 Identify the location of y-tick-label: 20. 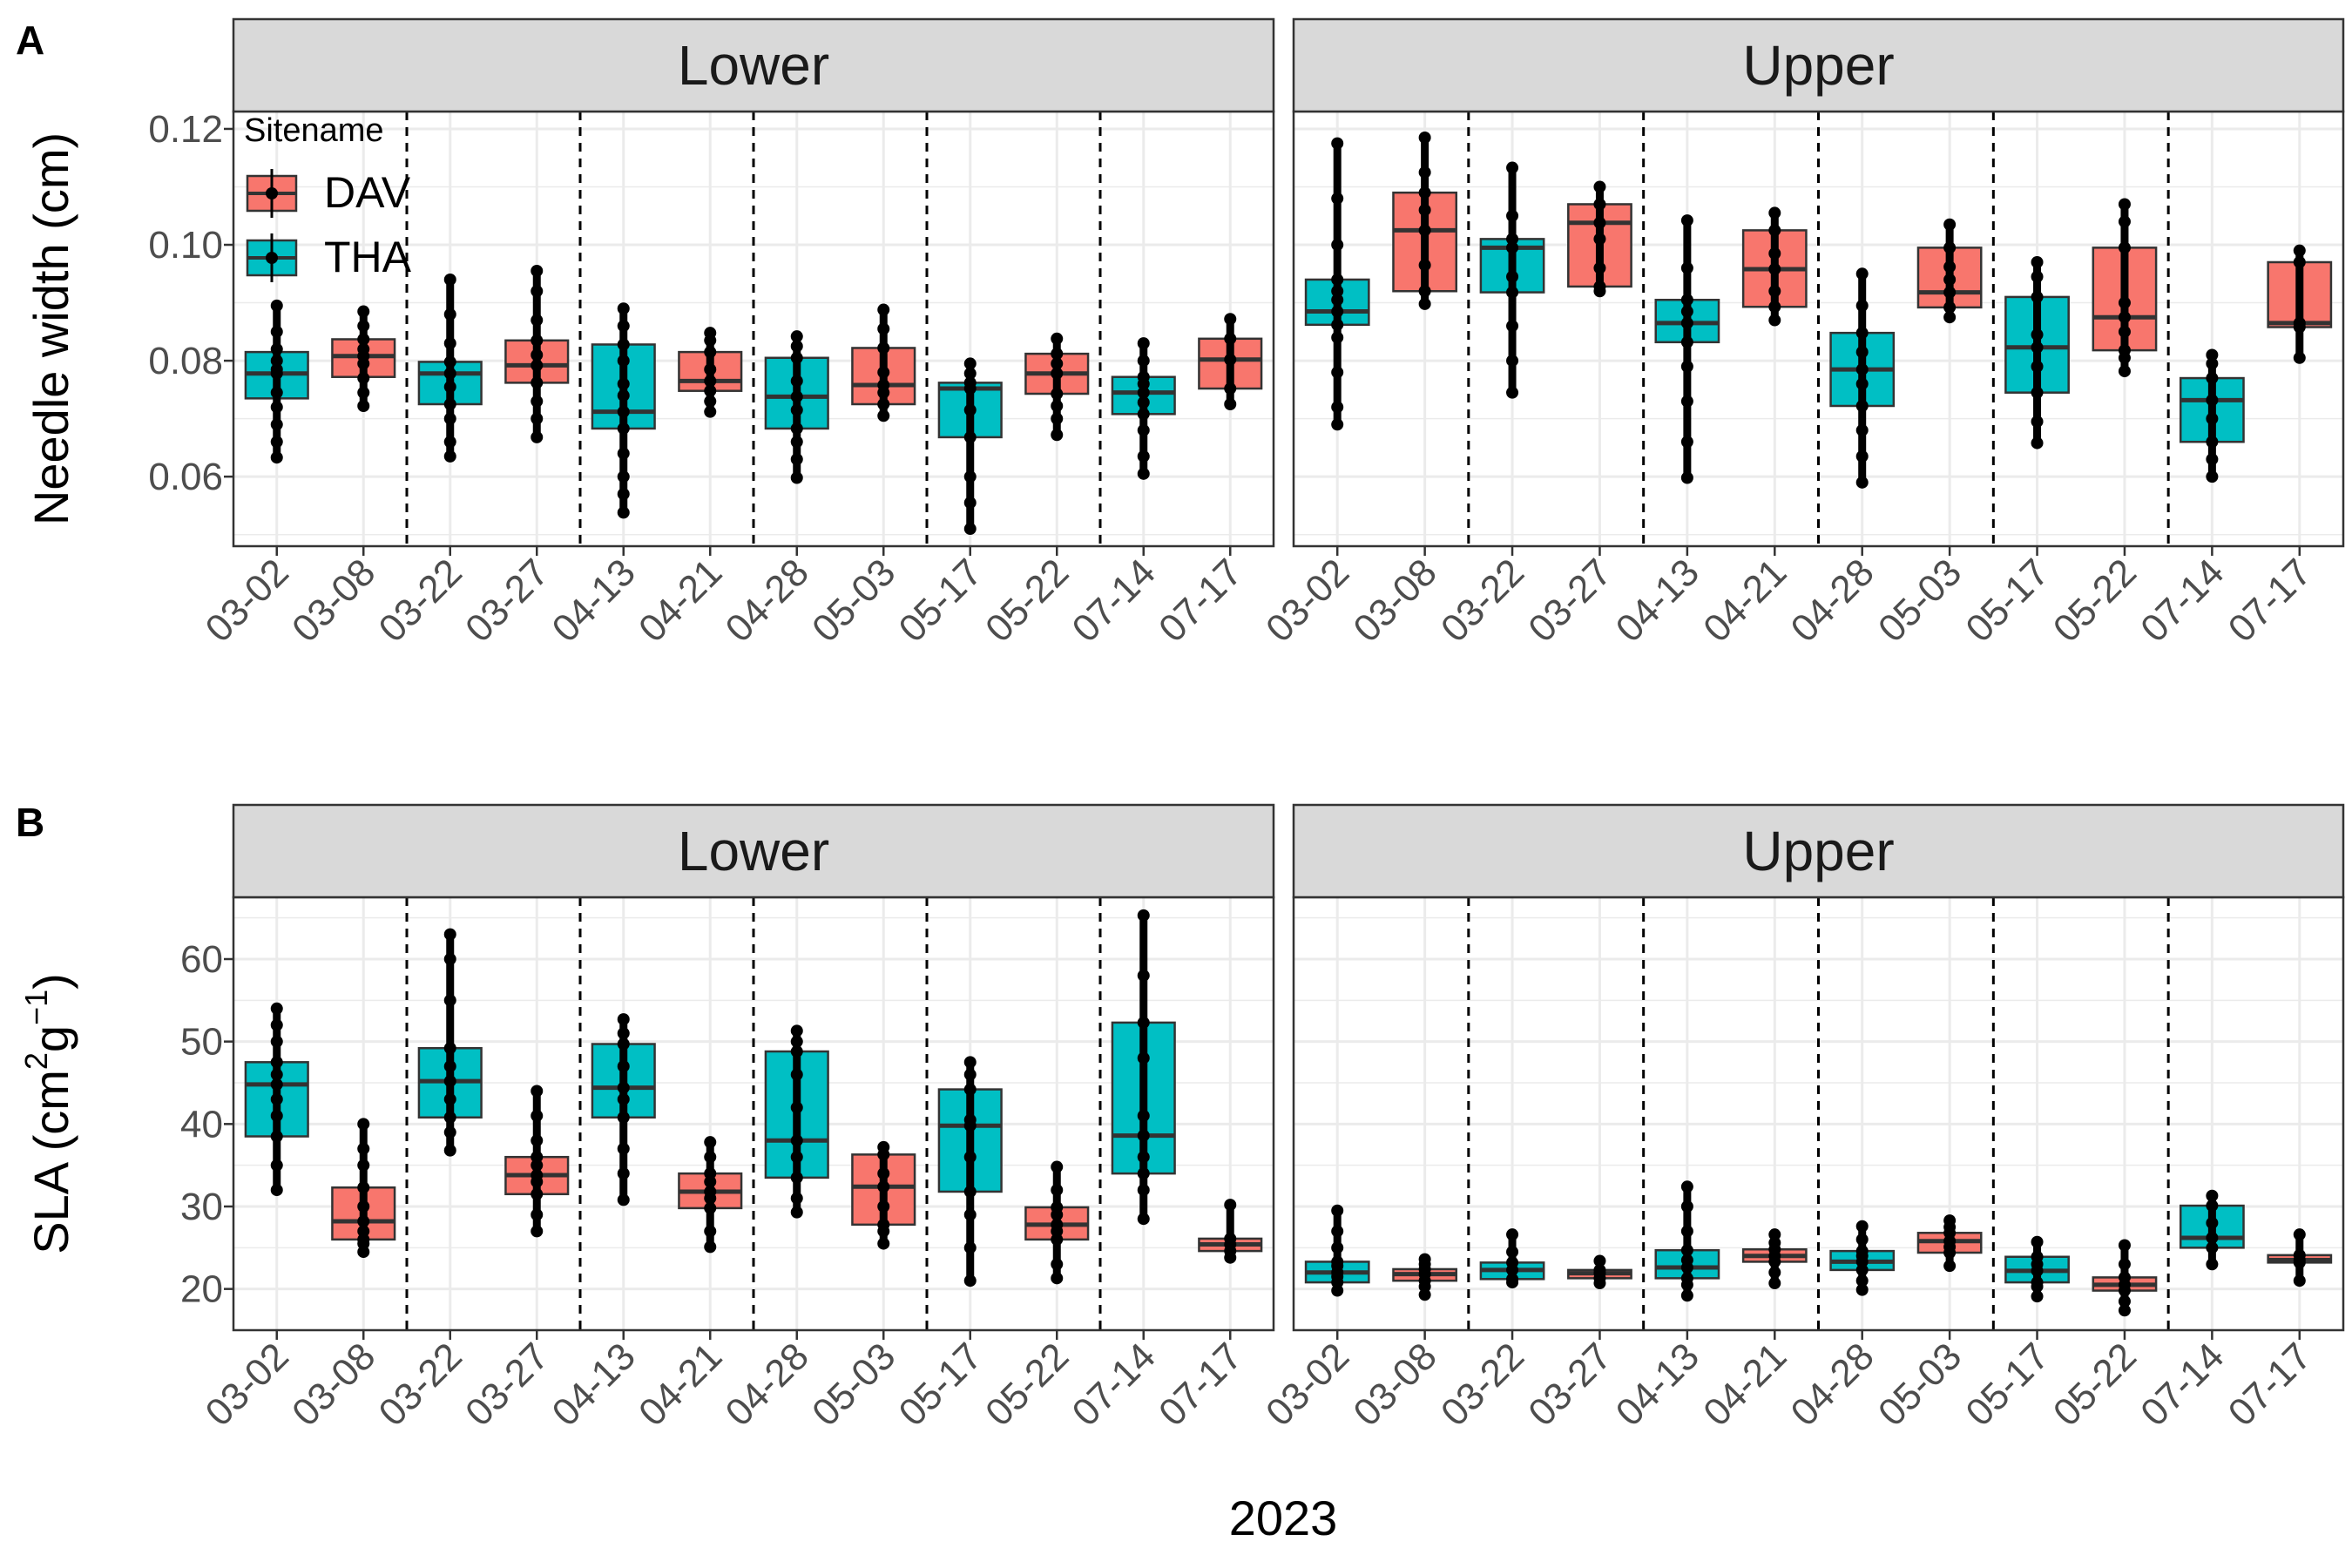
(201, 1290).